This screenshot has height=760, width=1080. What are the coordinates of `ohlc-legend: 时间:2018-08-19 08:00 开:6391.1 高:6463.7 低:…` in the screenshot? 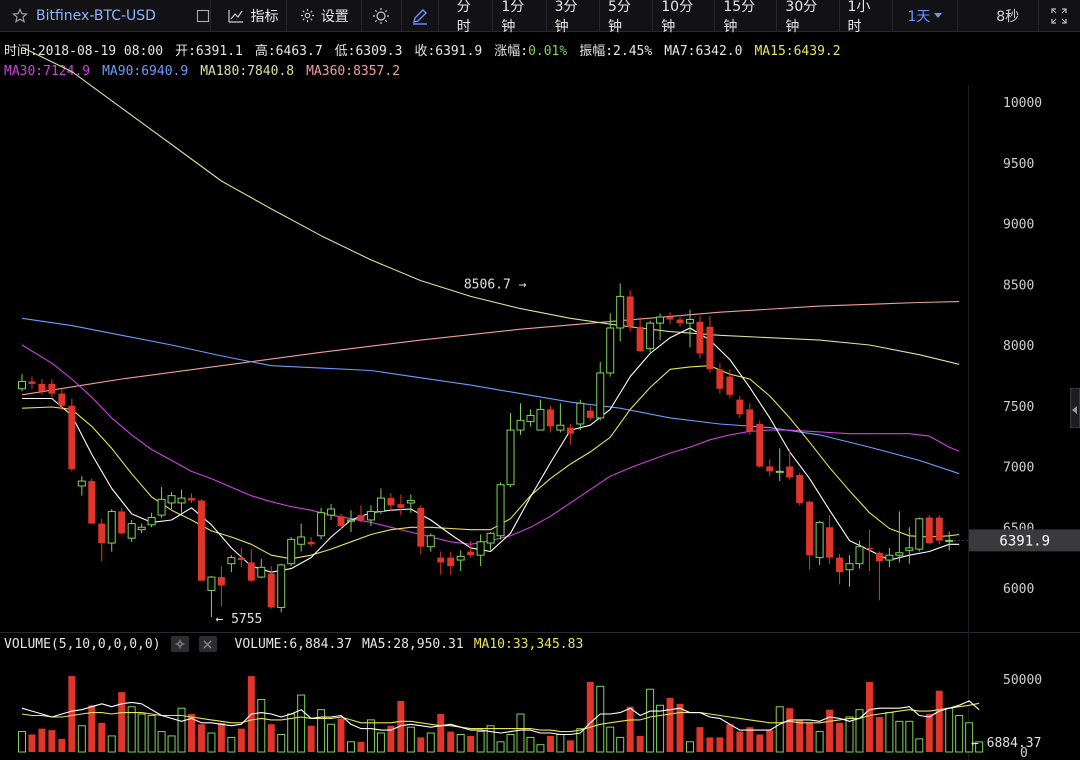 It's located at (540, 62).